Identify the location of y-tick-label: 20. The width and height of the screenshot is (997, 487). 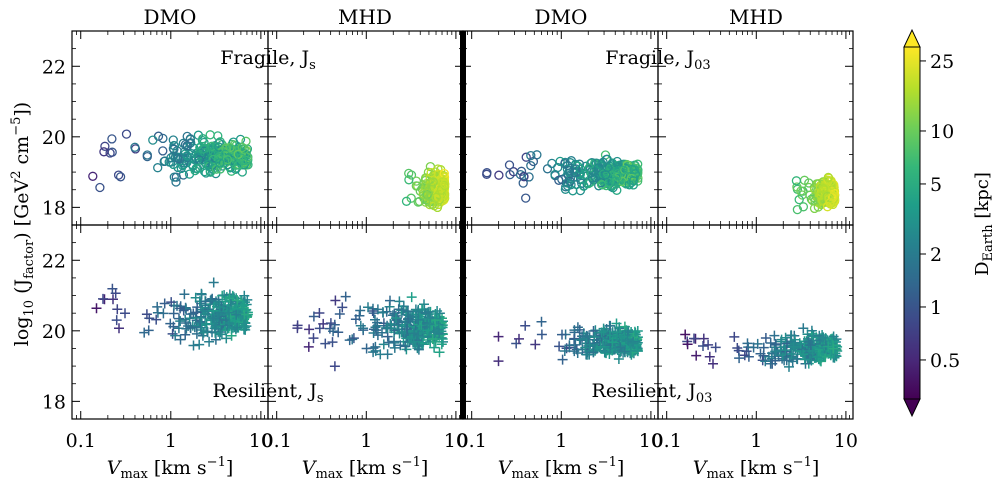
(54, 332).